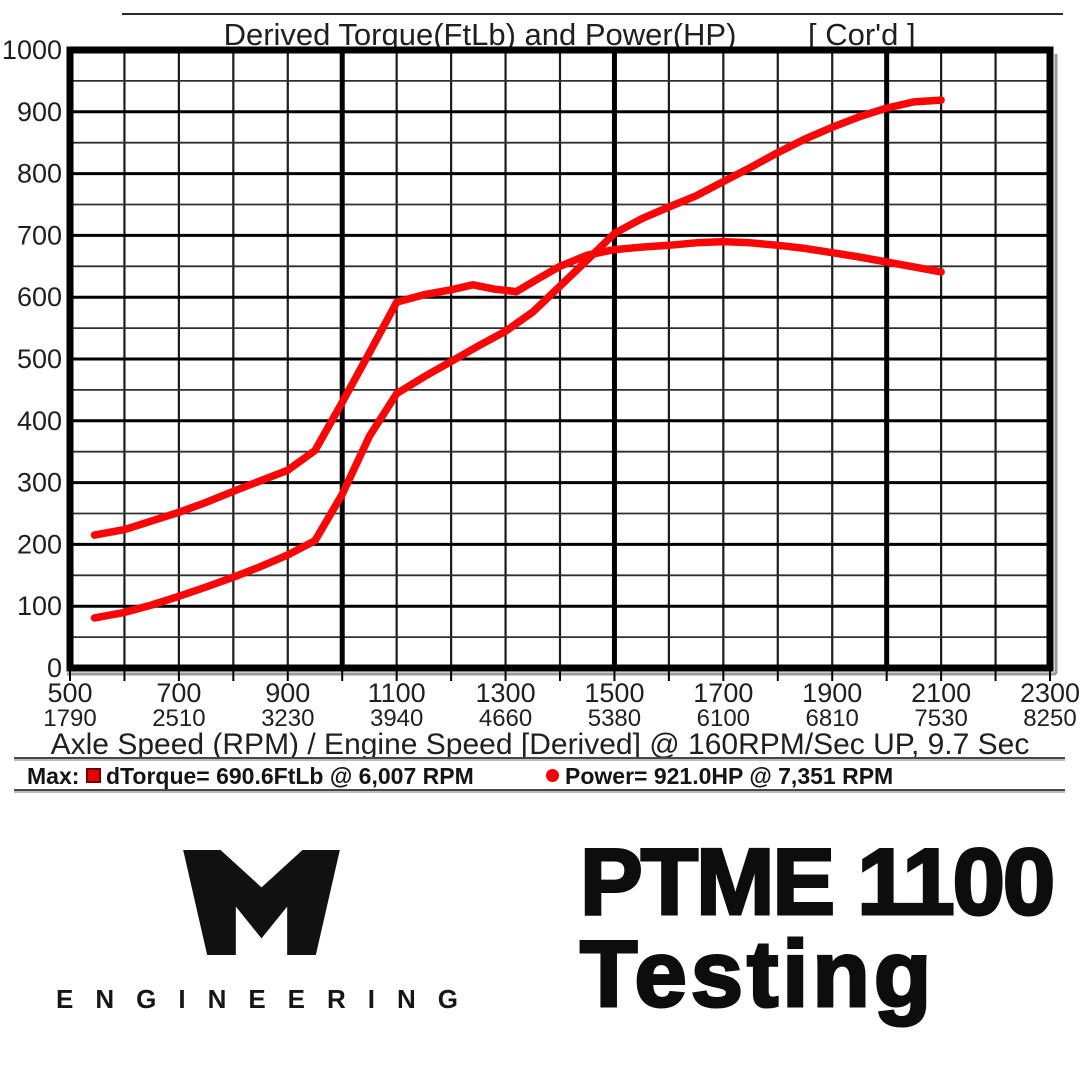 The image size is (1080, 1080). I want to click on y-tick-label: 800, so click(39, 174).